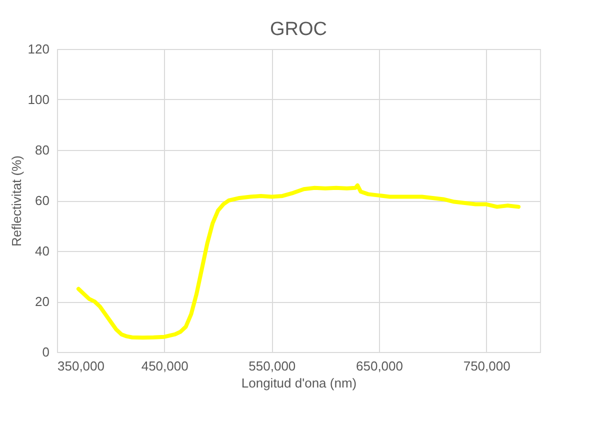 This screenshot has width=590, height=425. I want to click on y-tick-label: 20, so click(42, 301).